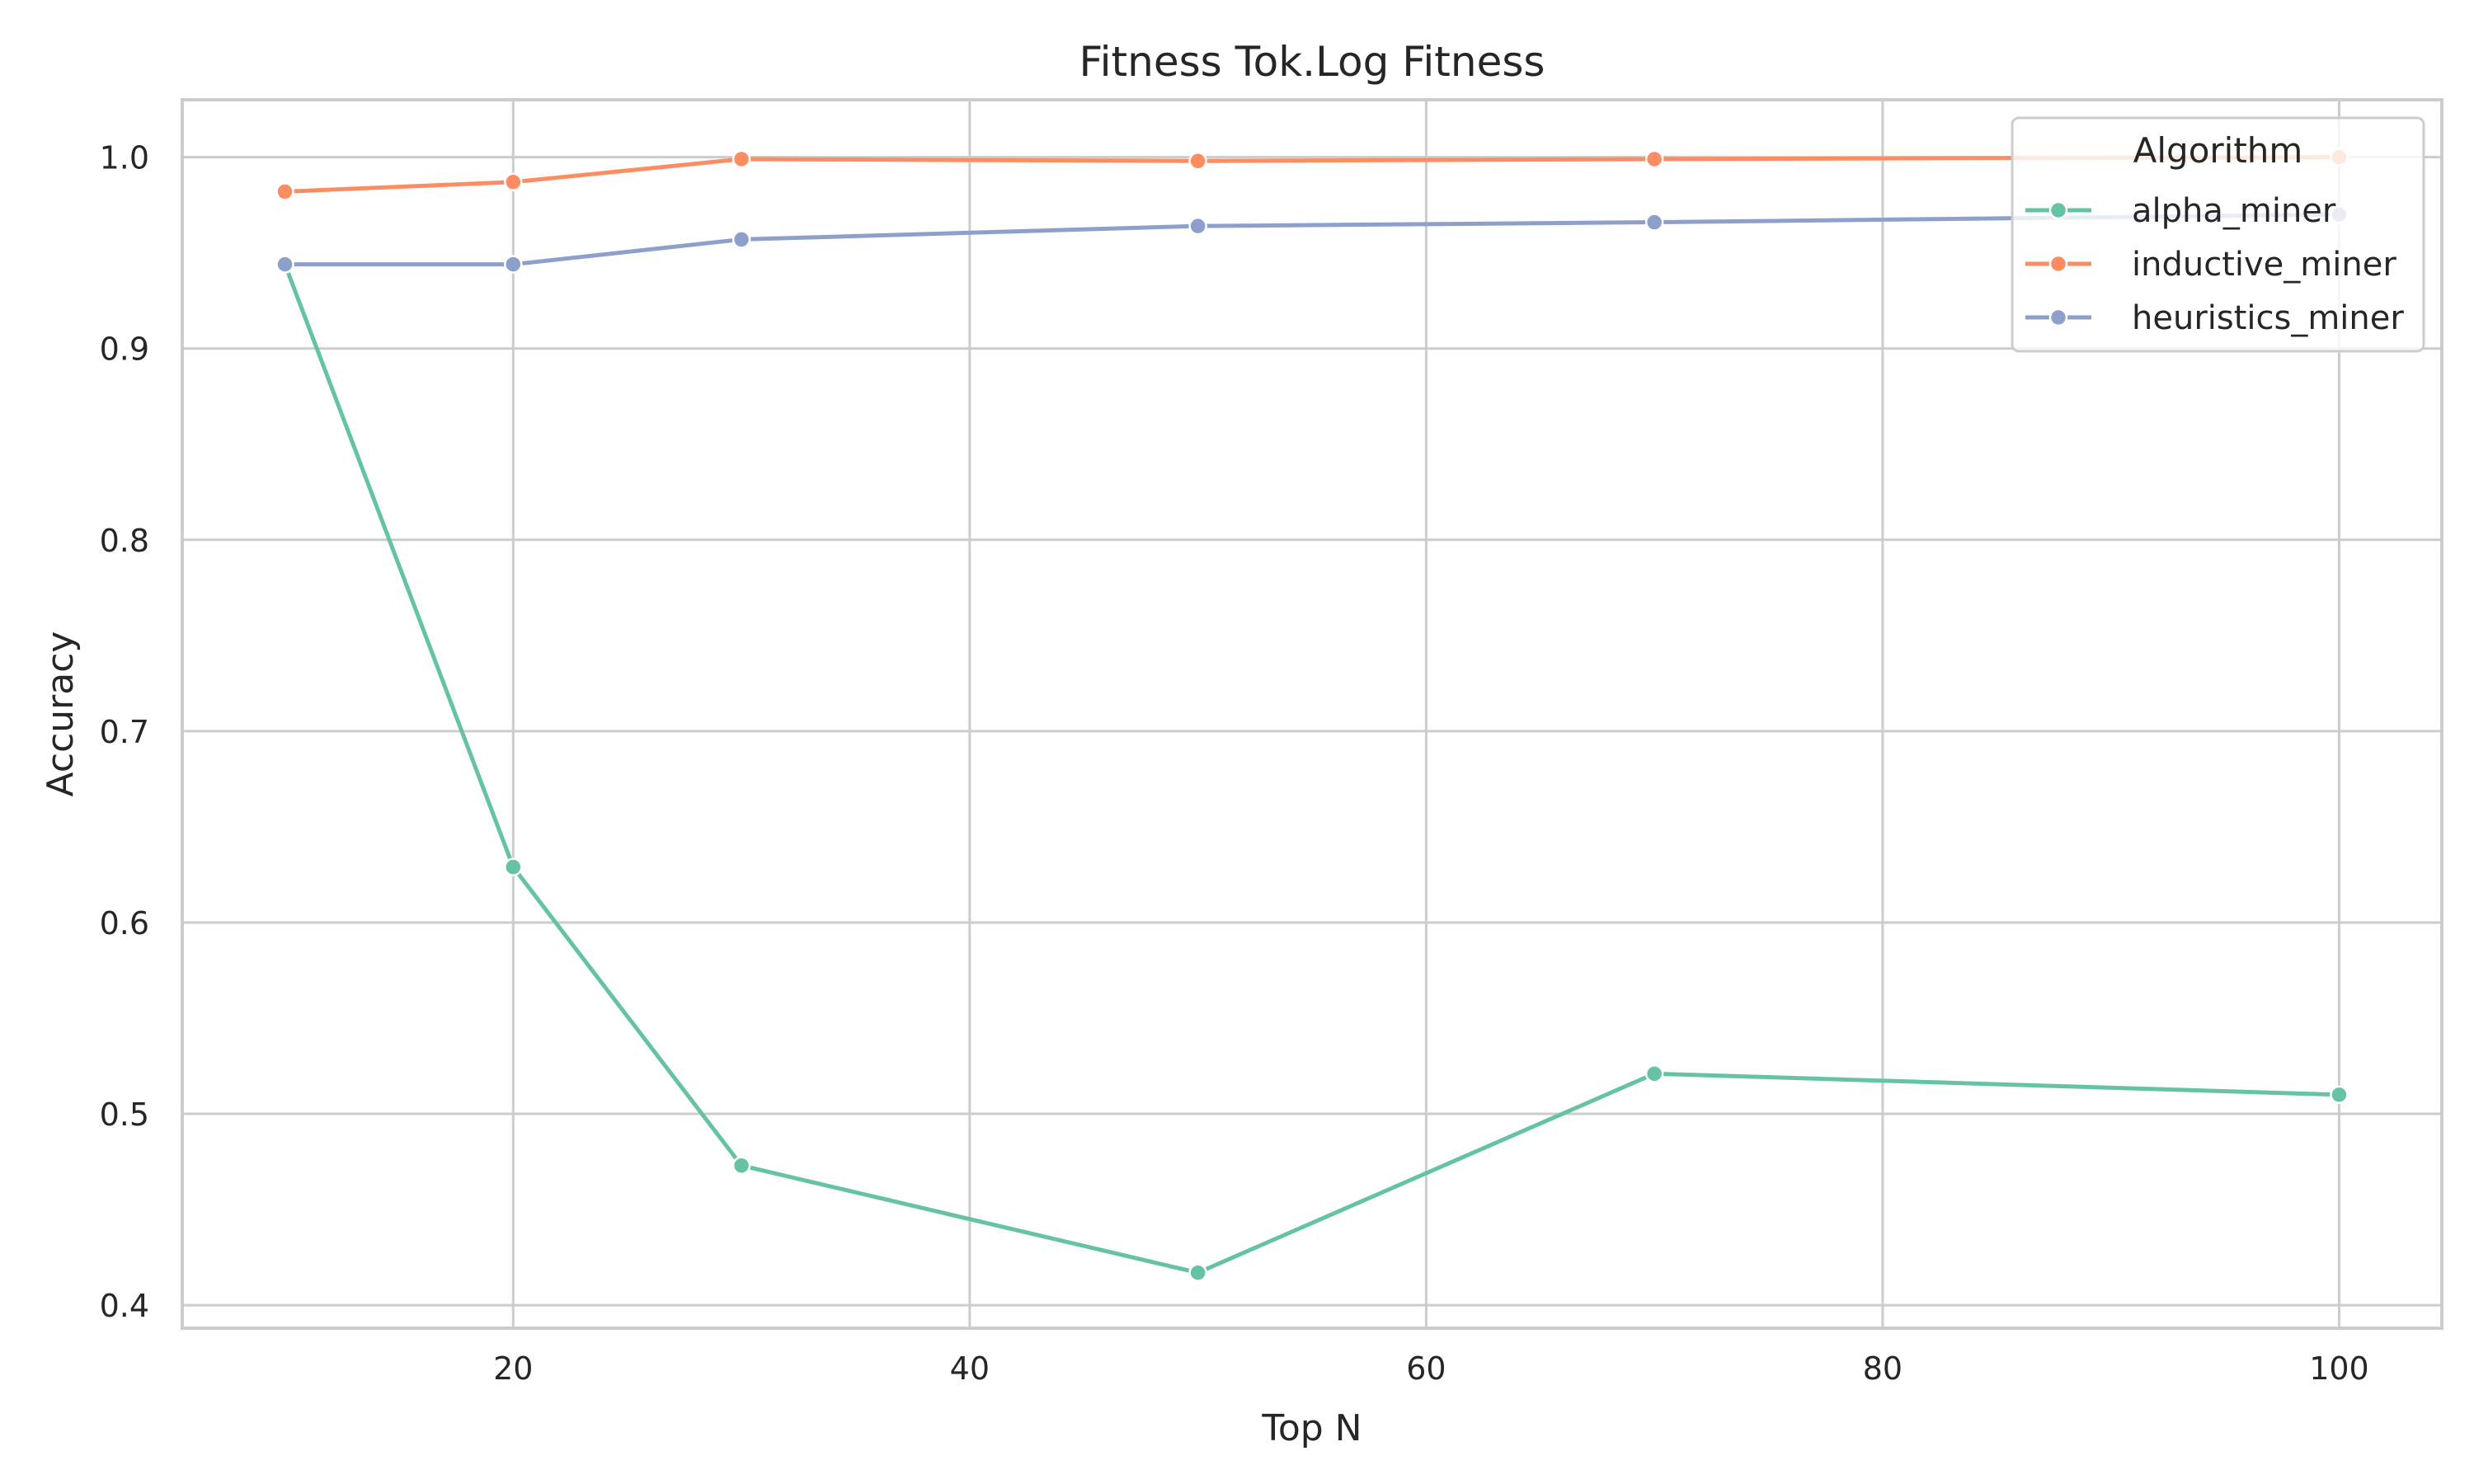  Describe the element at coordinates (124, 924) in the screenshot. I see `y-tick-label: 0.6` at that location.